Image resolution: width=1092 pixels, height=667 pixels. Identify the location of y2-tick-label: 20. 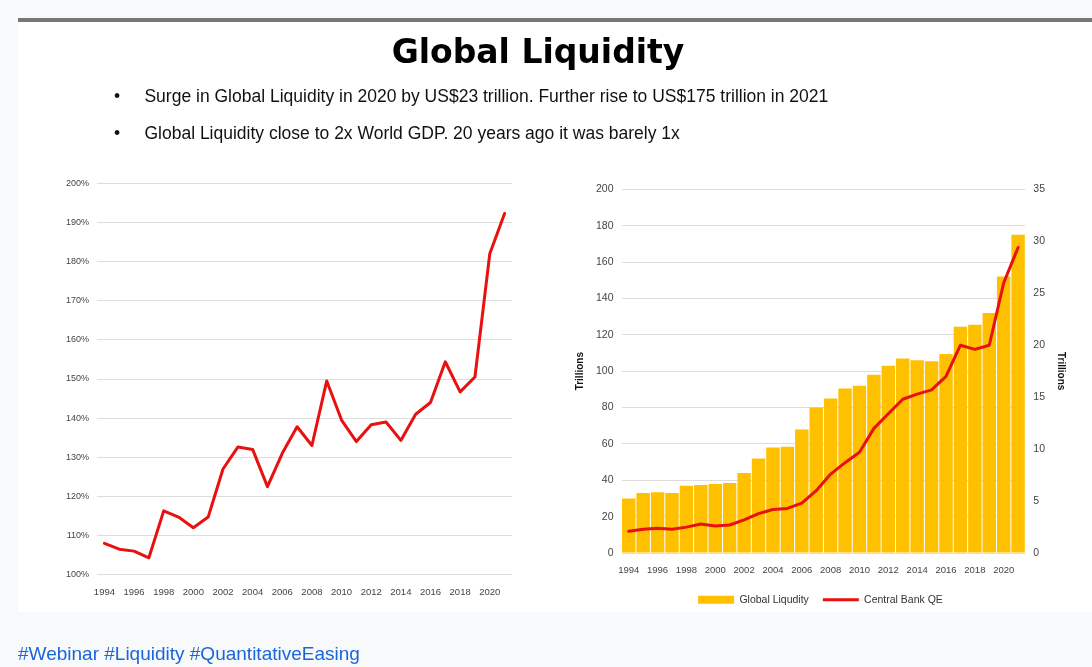
(1039, 344).